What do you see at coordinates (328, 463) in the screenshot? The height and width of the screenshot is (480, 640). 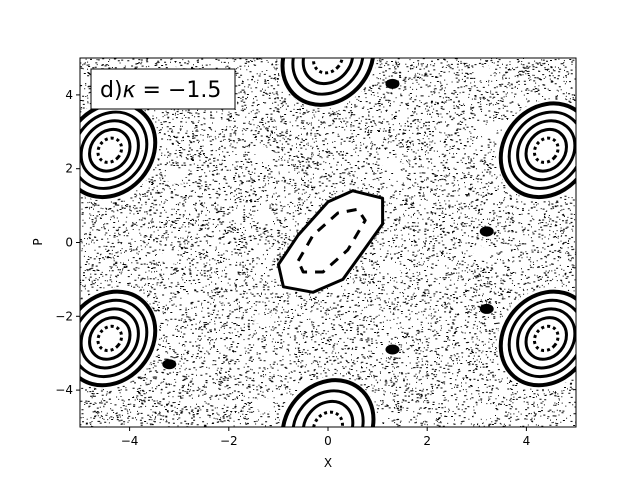 I see `x-axis-label: X` at bounding box center [328, 463].